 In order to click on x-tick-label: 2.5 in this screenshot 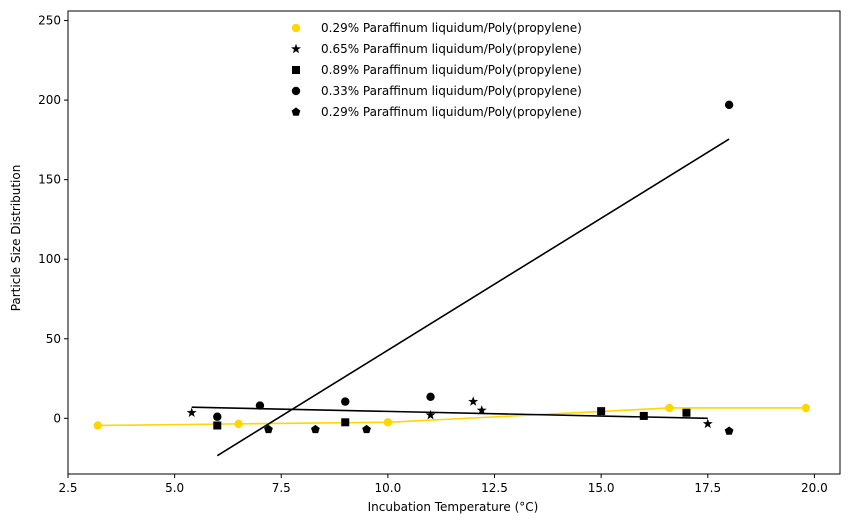, I will do `click(67, 488)`.